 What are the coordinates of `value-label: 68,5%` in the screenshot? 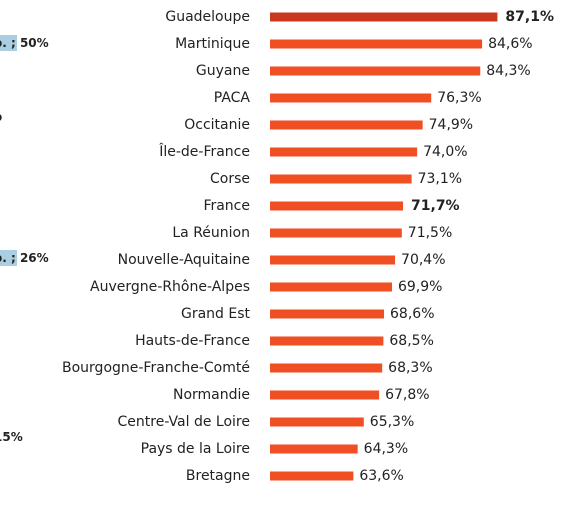 It's located at (411, 341).